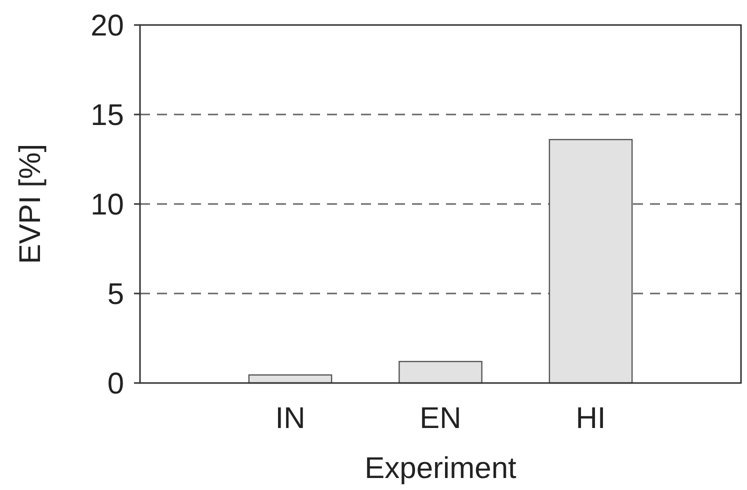 The height and width of the screenshot is (490, 747). What do you see at coordinates (107, 115) in the screenshot?
I see `y-tick-label: 15` at bounding box center [107, 115].